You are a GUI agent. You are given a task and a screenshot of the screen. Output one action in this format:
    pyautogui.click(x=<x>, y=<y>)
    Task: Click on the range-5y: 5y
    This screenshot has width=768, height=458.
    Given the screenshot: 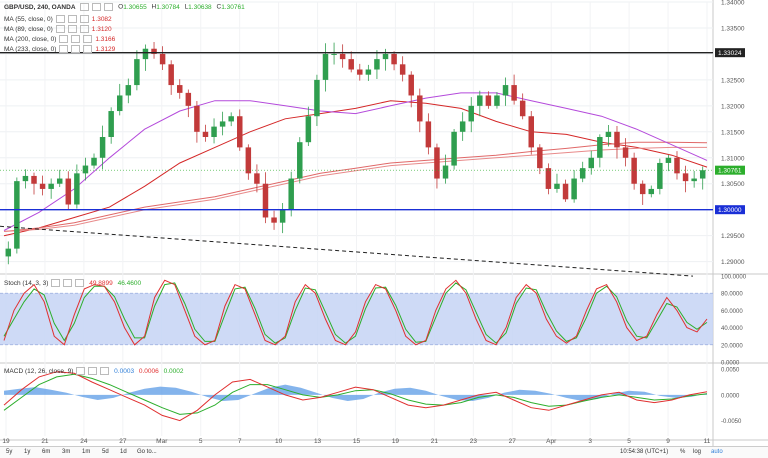 What is the action you would take?
    pyautogui.click(x=9, y=452)
    